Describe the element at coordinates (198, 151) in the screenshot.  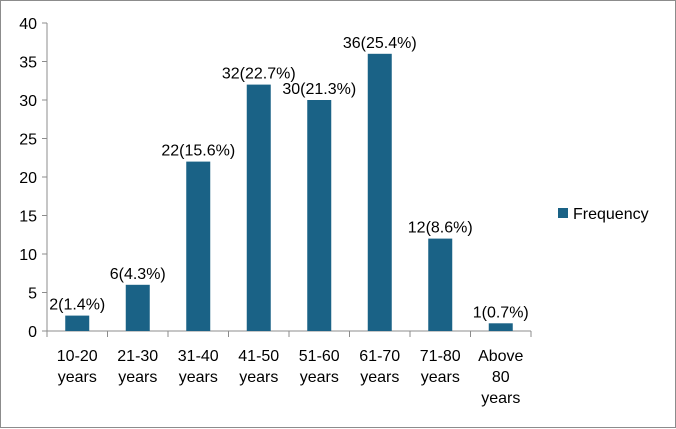
I see `data-label: 22(15.6%)` at that location.